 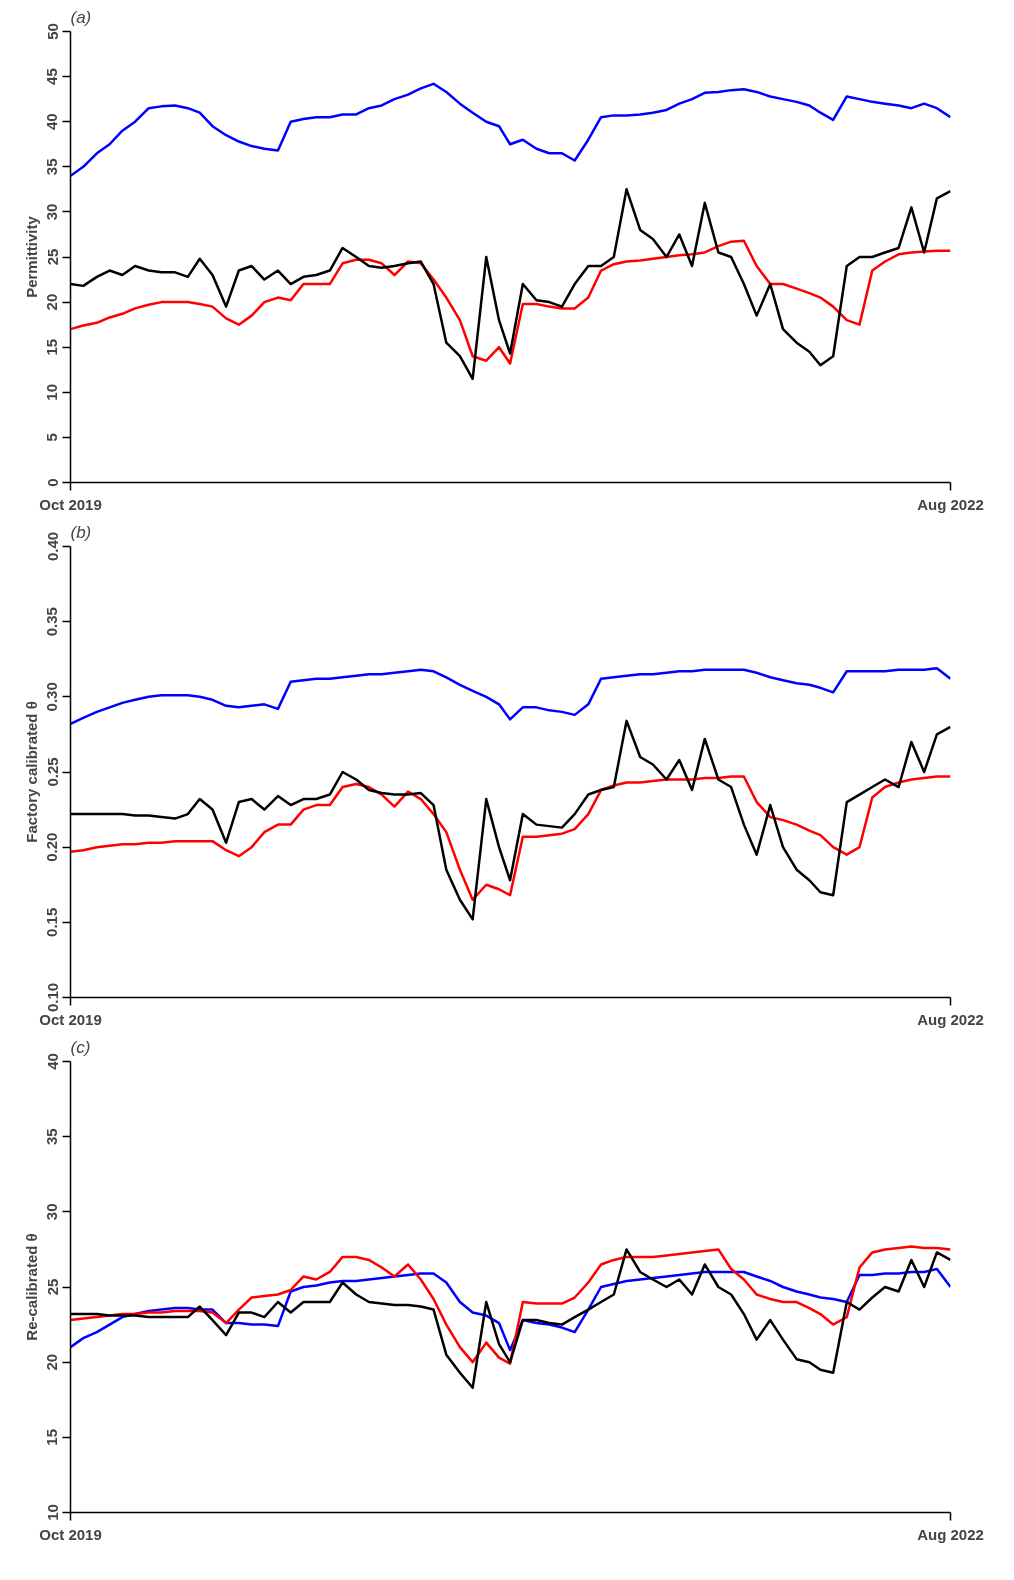 I want to click on y-axis-title: Factory calibrated θ, so click(x=31, y=772).